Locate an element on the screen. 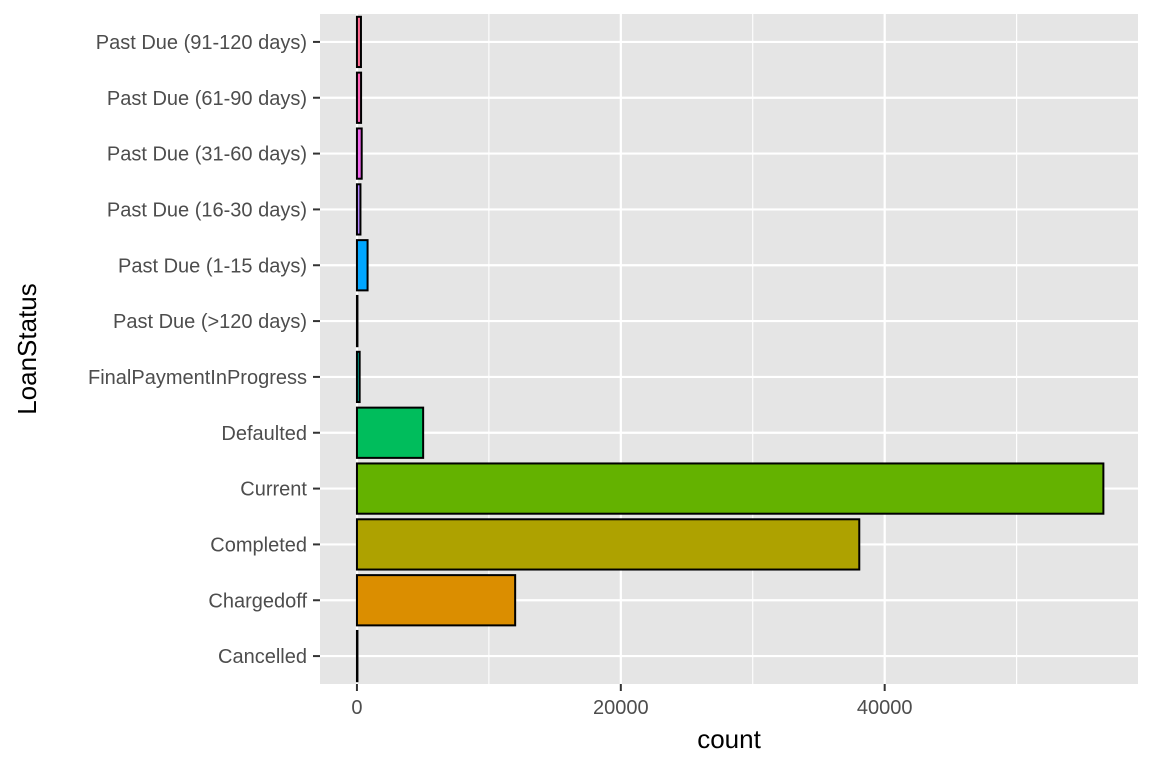  bar-past-due-120-days is located at coordinates (357, 321).